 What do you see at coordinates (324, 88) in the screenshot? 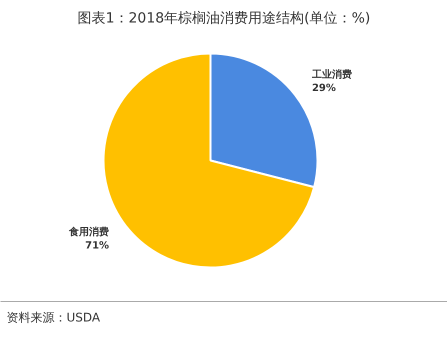
I see `data-label: 29%` at bounding box center [324, 88].